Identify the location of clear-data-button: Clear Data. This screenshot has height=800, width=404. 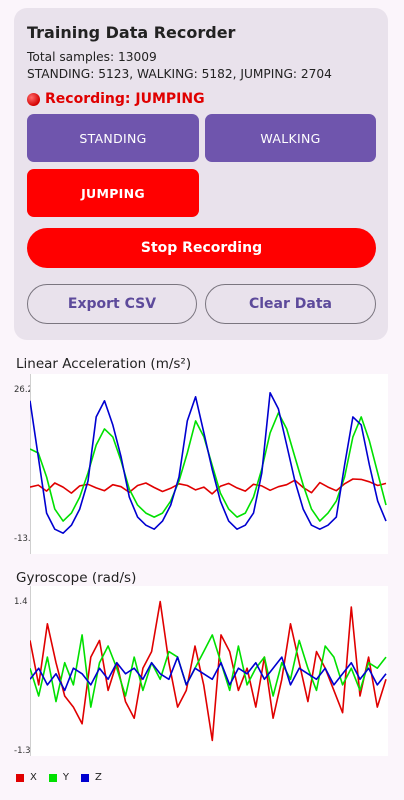
(290, 304).